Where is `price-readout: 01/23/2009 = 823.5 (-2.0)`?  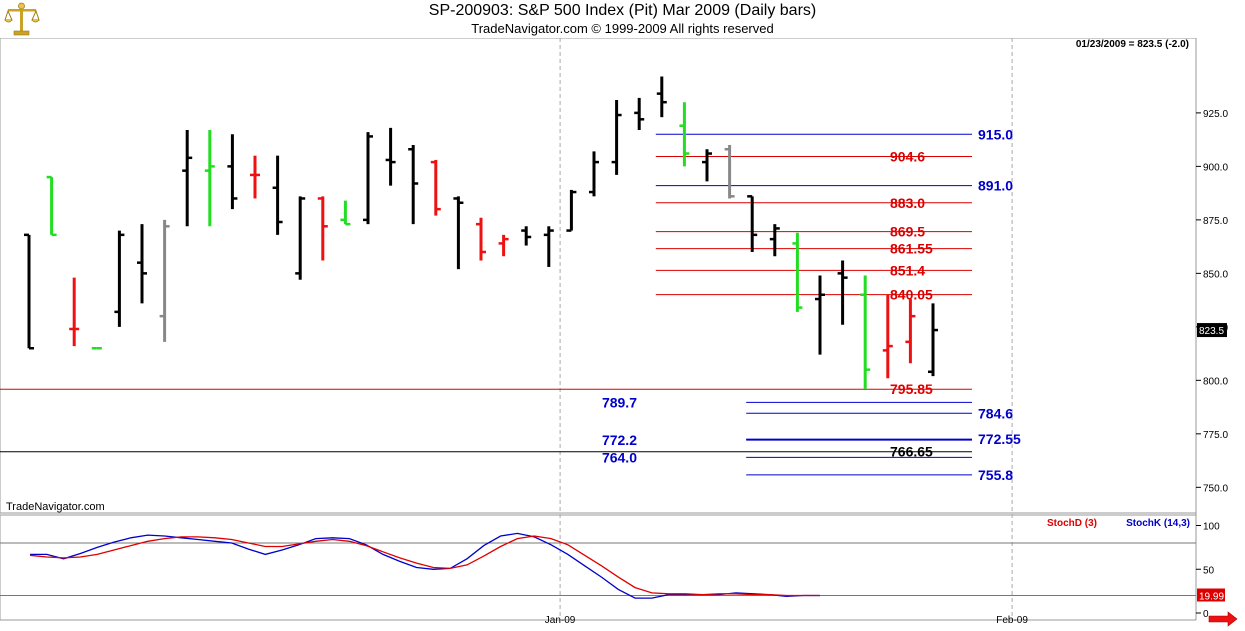
price-readout: 01/23/2009 = 823.5 (-2.0) is located at coordinates (1132, 44).